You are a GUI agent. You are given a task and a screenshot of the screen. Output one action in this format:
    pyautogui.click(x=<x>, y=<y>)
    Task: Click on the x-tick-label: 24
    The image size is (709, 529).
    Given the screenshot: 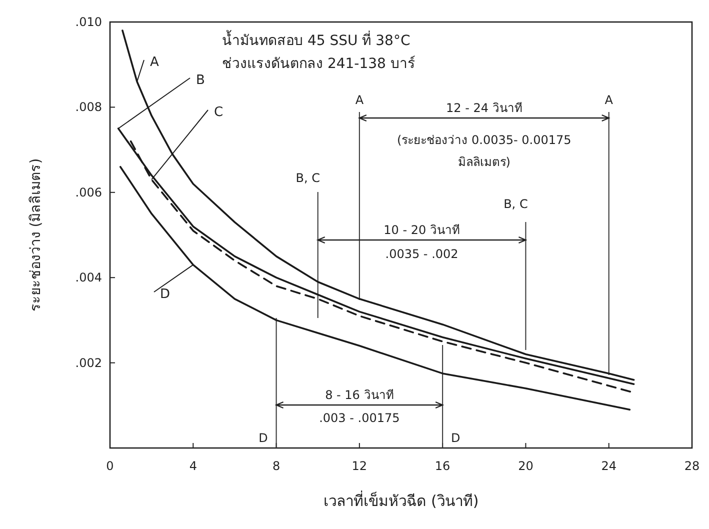 What is the action you would take?
    pyautogui.click(x=608, y=466)
    